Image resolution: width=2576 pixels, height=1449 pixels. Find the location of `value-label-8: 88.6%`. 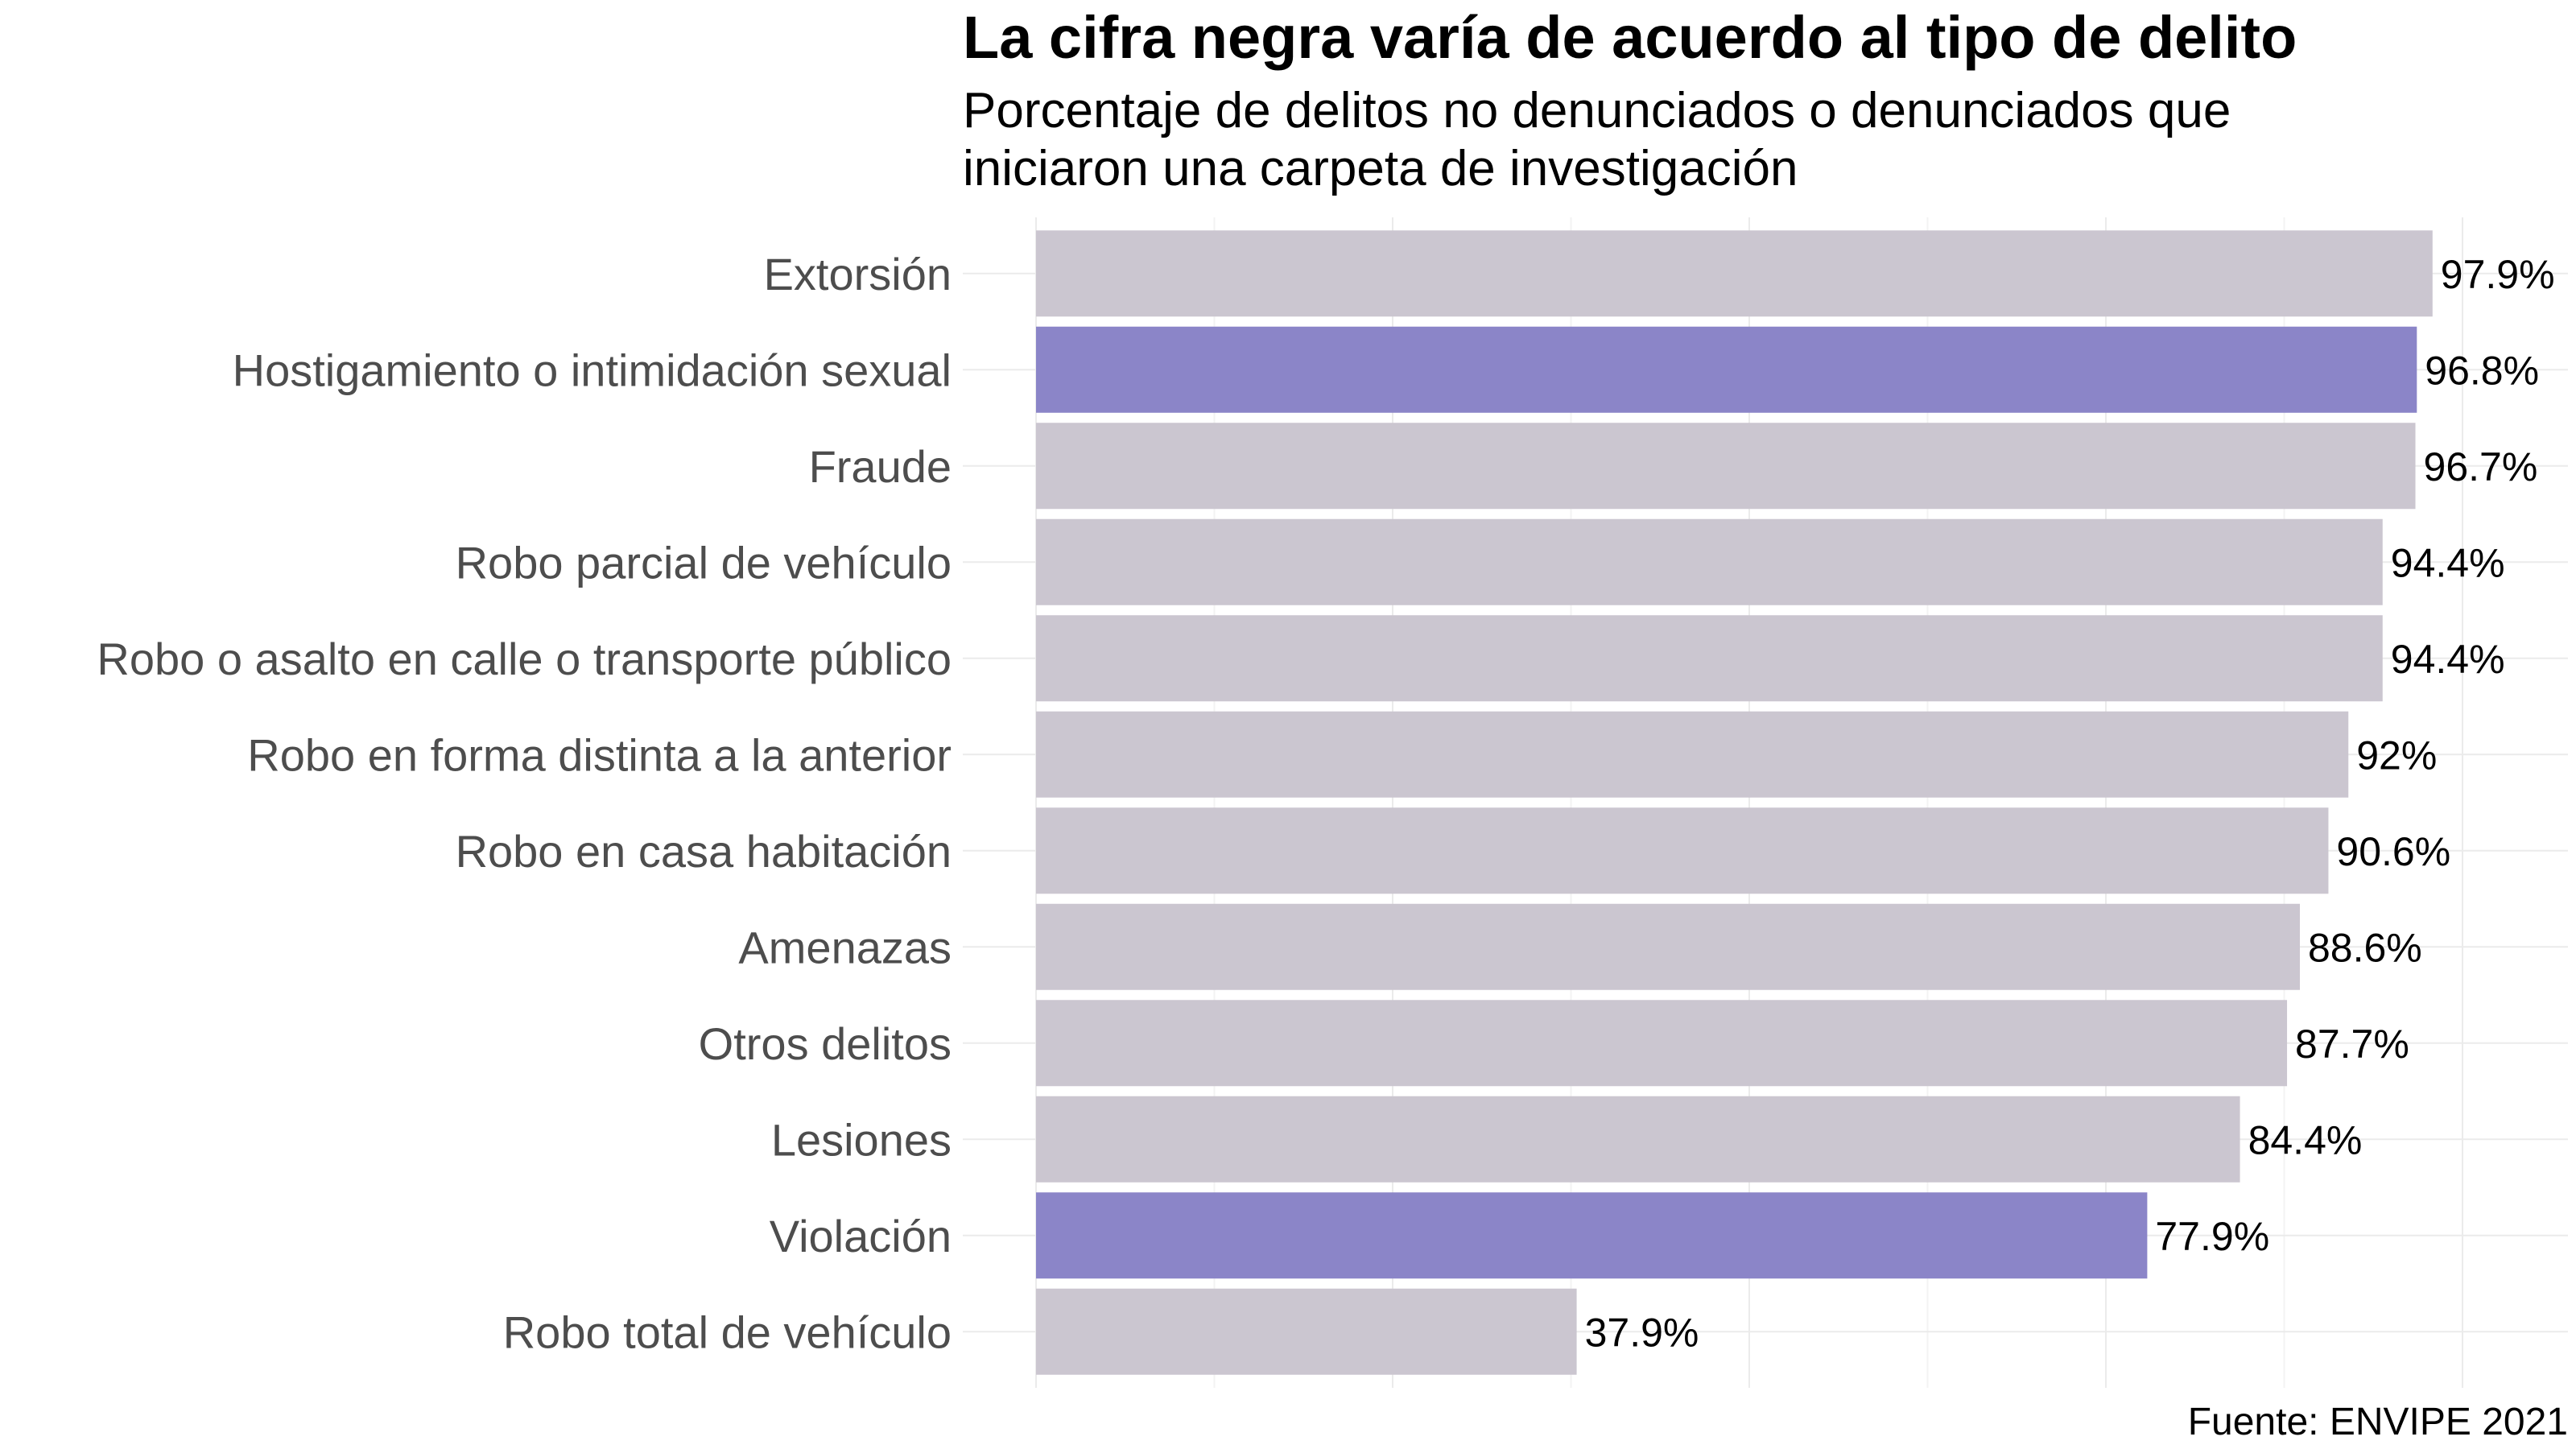

value-label-8: 88.6% is located at coordinates (2365, 947).